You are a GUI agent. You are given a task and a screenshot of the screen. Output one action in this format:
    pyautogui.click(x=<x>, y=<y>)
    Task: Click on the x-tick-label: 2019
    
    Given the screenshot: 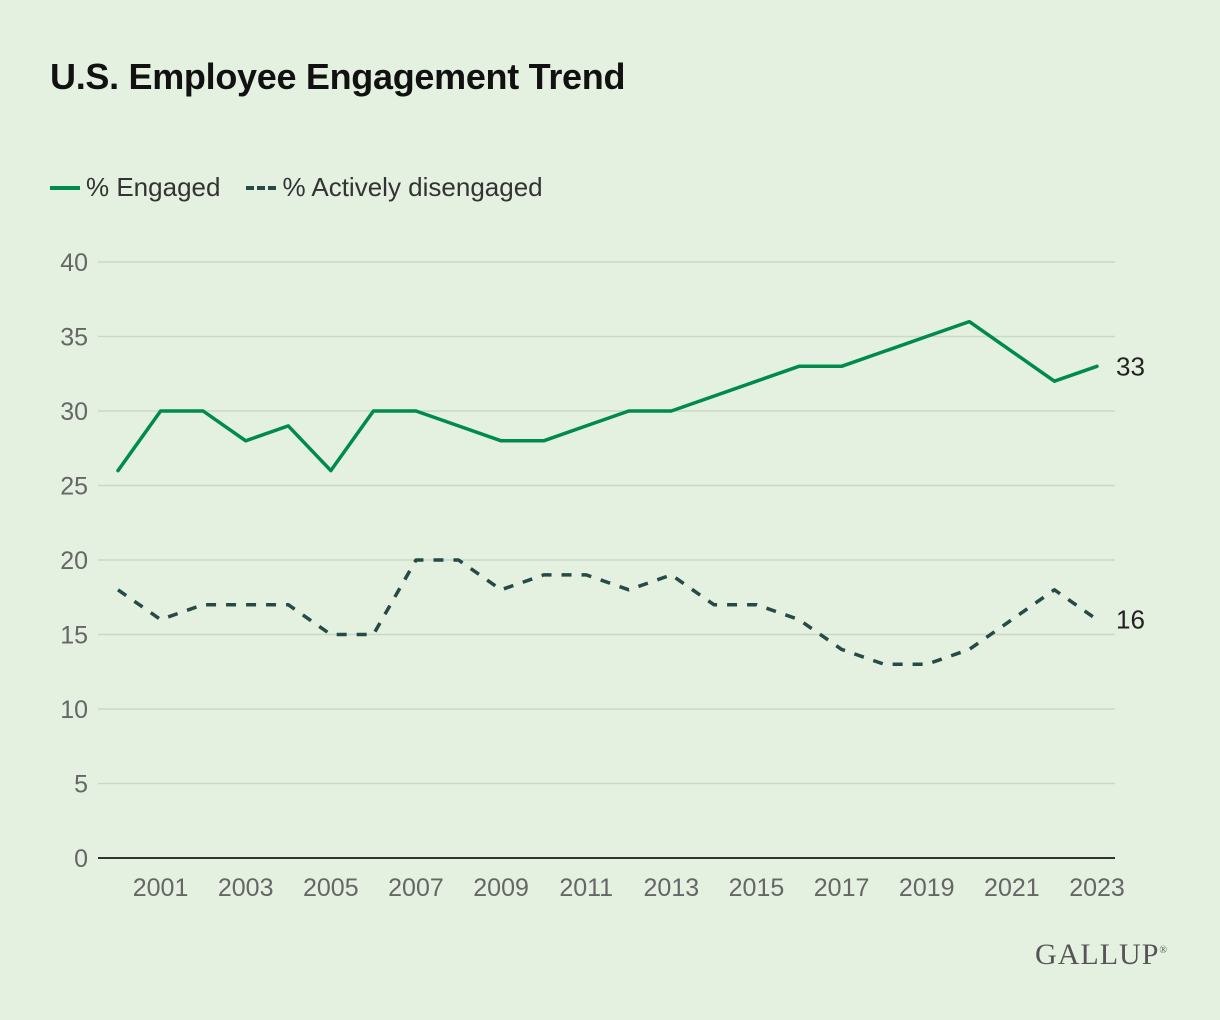 What is the action you would take?
    pyautogui.click(x=927, y=888)
    